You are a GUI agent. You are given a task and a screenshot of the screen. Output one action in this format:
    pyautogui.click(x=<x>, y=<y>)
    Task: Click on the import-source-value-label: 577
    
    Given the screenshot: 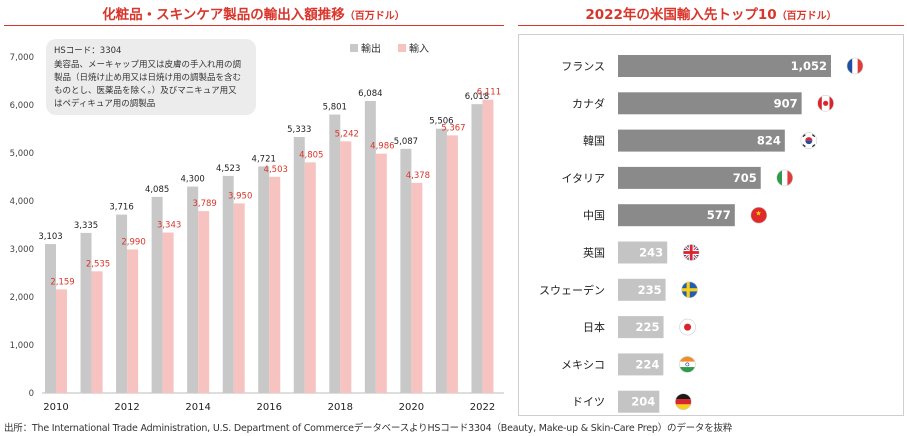 What is the action you would take?
    pyautogui.click(x=719, y=215)
    